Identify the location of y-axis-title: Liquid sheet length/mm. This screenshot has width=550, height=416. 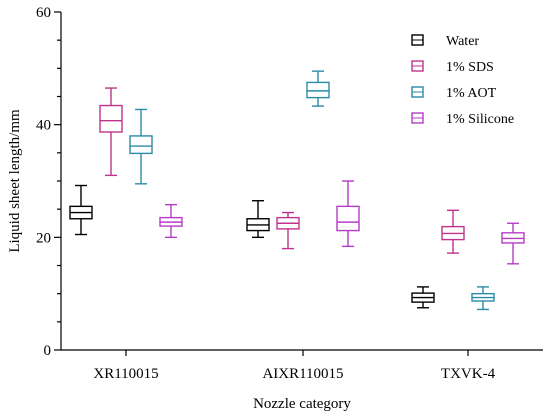
(15, 181).